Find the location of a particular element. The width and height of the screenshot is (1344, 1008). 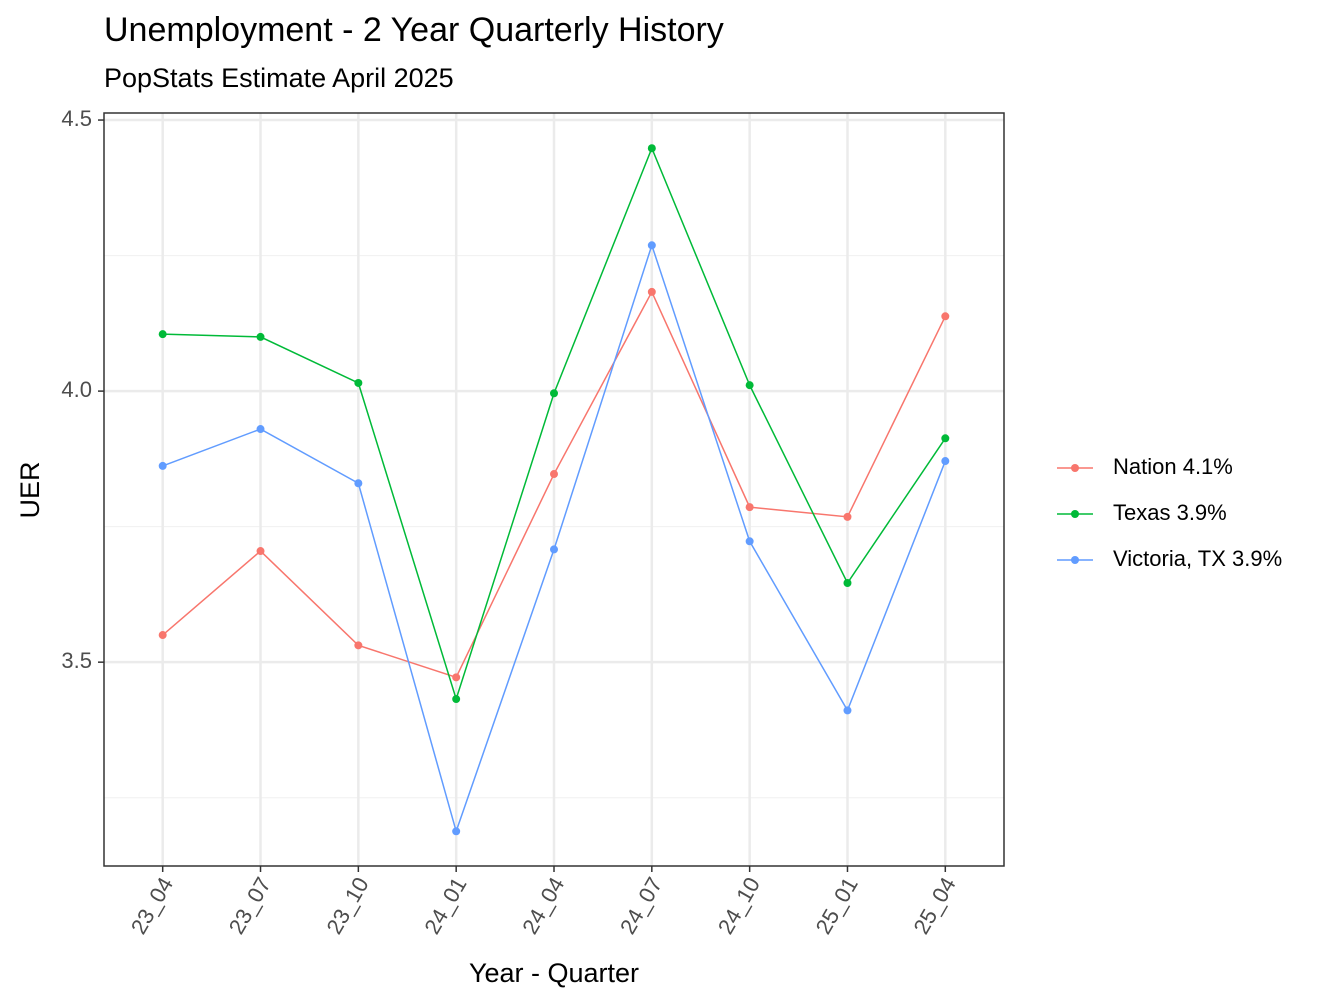

chart-subtitle: PopStats Estimate April 2025 is located at coordinates (279, 78).